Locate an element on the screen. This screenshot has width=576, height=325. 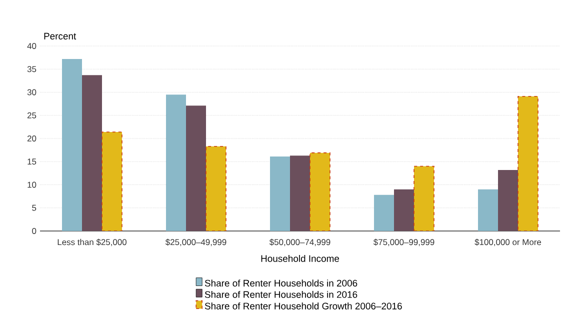
y-tick-label: 40 is located at coordinates (31, 46).